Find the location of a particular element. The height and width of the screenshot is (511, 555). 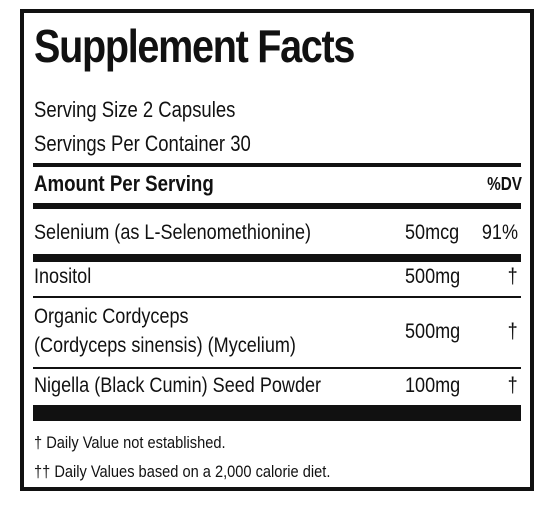

dv-column-header: %DV is located at coordinates (504, 184).